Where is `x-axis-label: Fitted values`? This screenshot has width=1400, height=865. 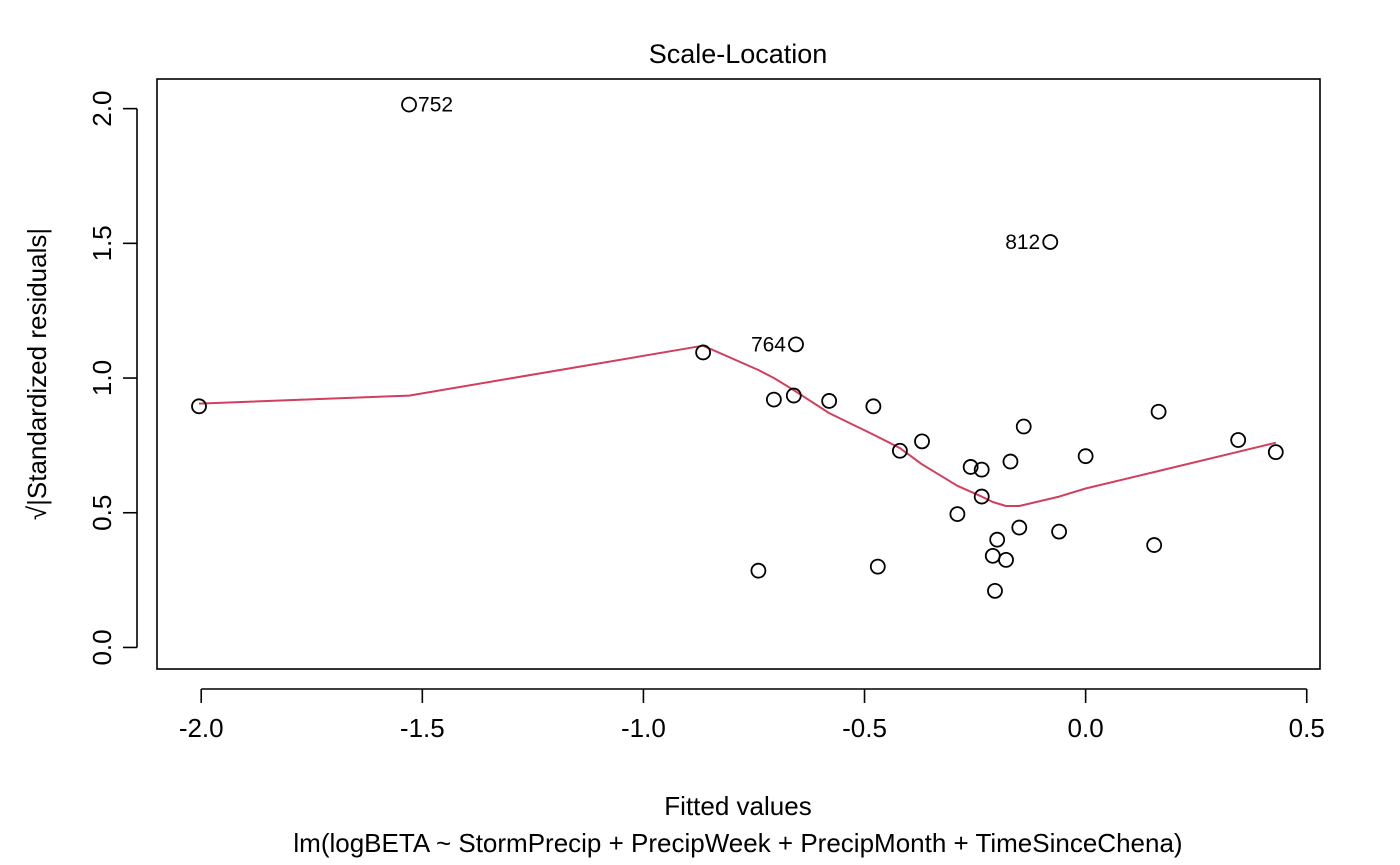 x-axis-label: Fitted values is located at coordinates (737, 806).